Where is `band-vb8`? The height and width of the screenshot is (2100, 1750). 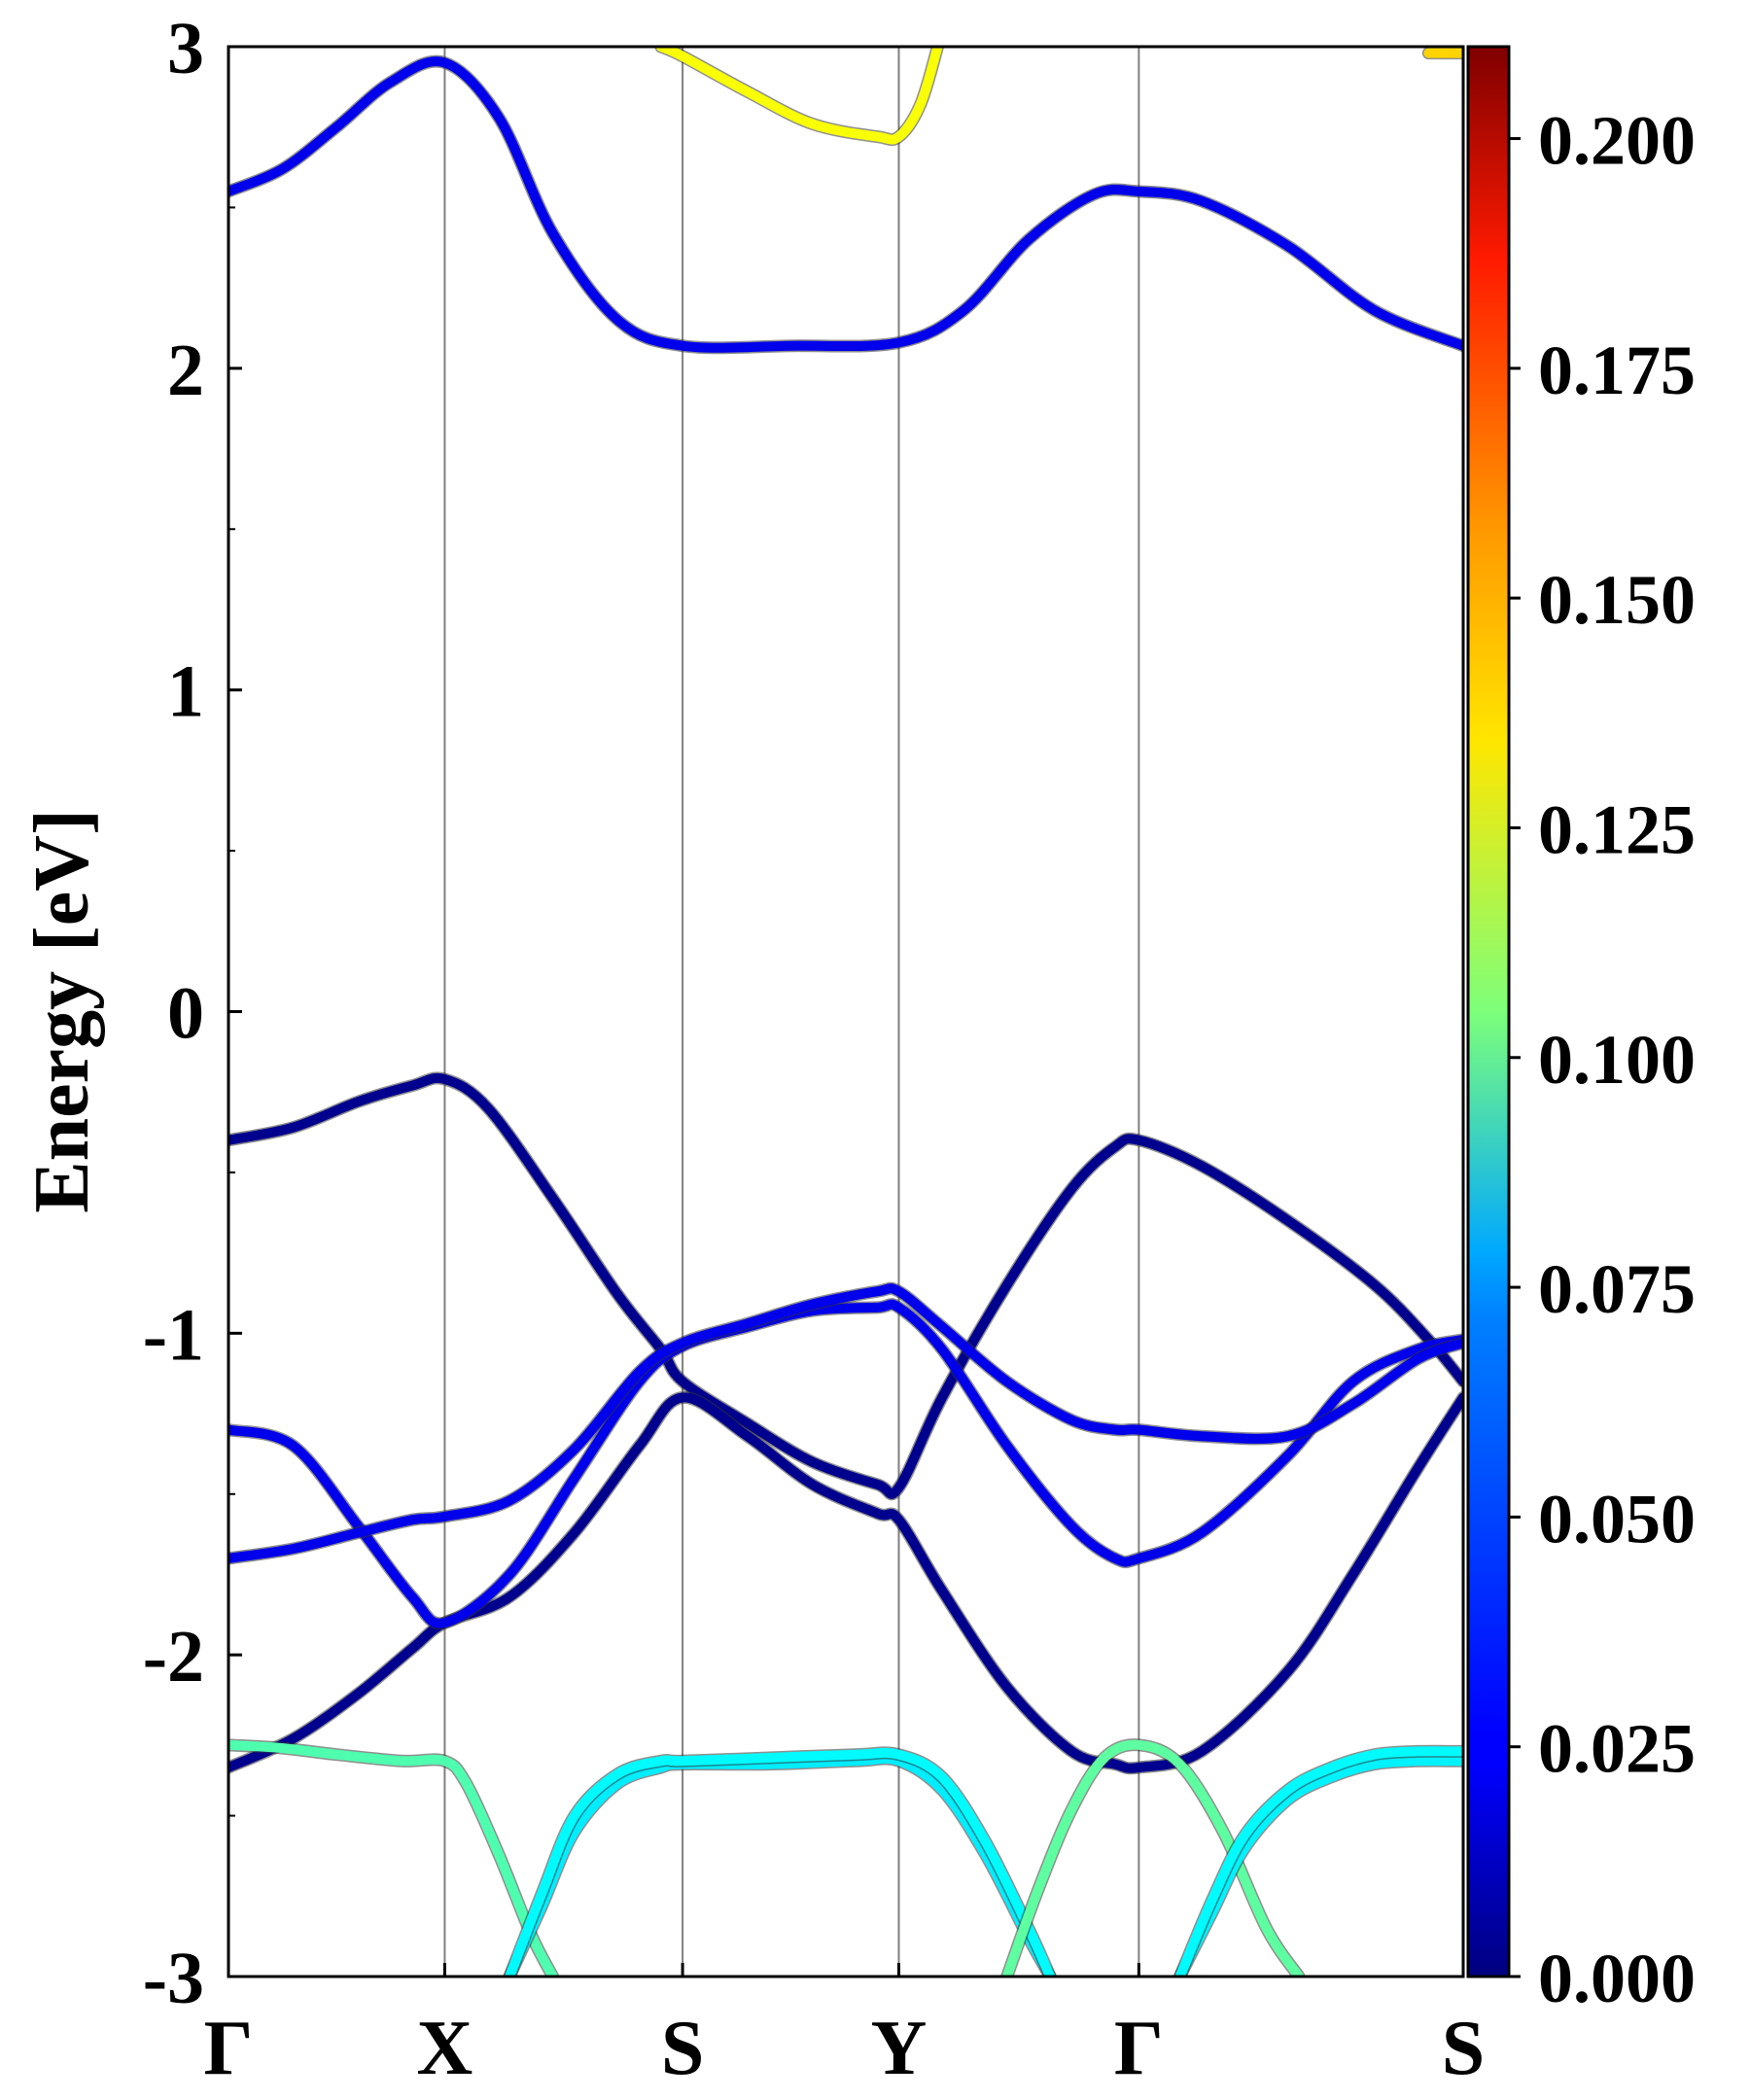
band-vb8 is located at coordinates (1152, 1858).